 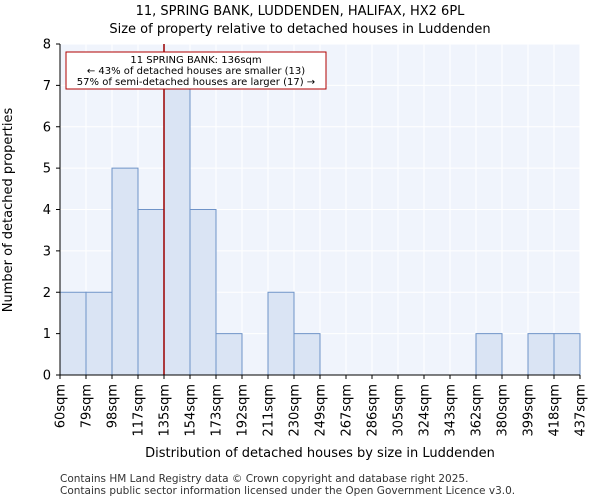 I want to click on x-tick-label: 267sqm, so click(x=347, y=410).